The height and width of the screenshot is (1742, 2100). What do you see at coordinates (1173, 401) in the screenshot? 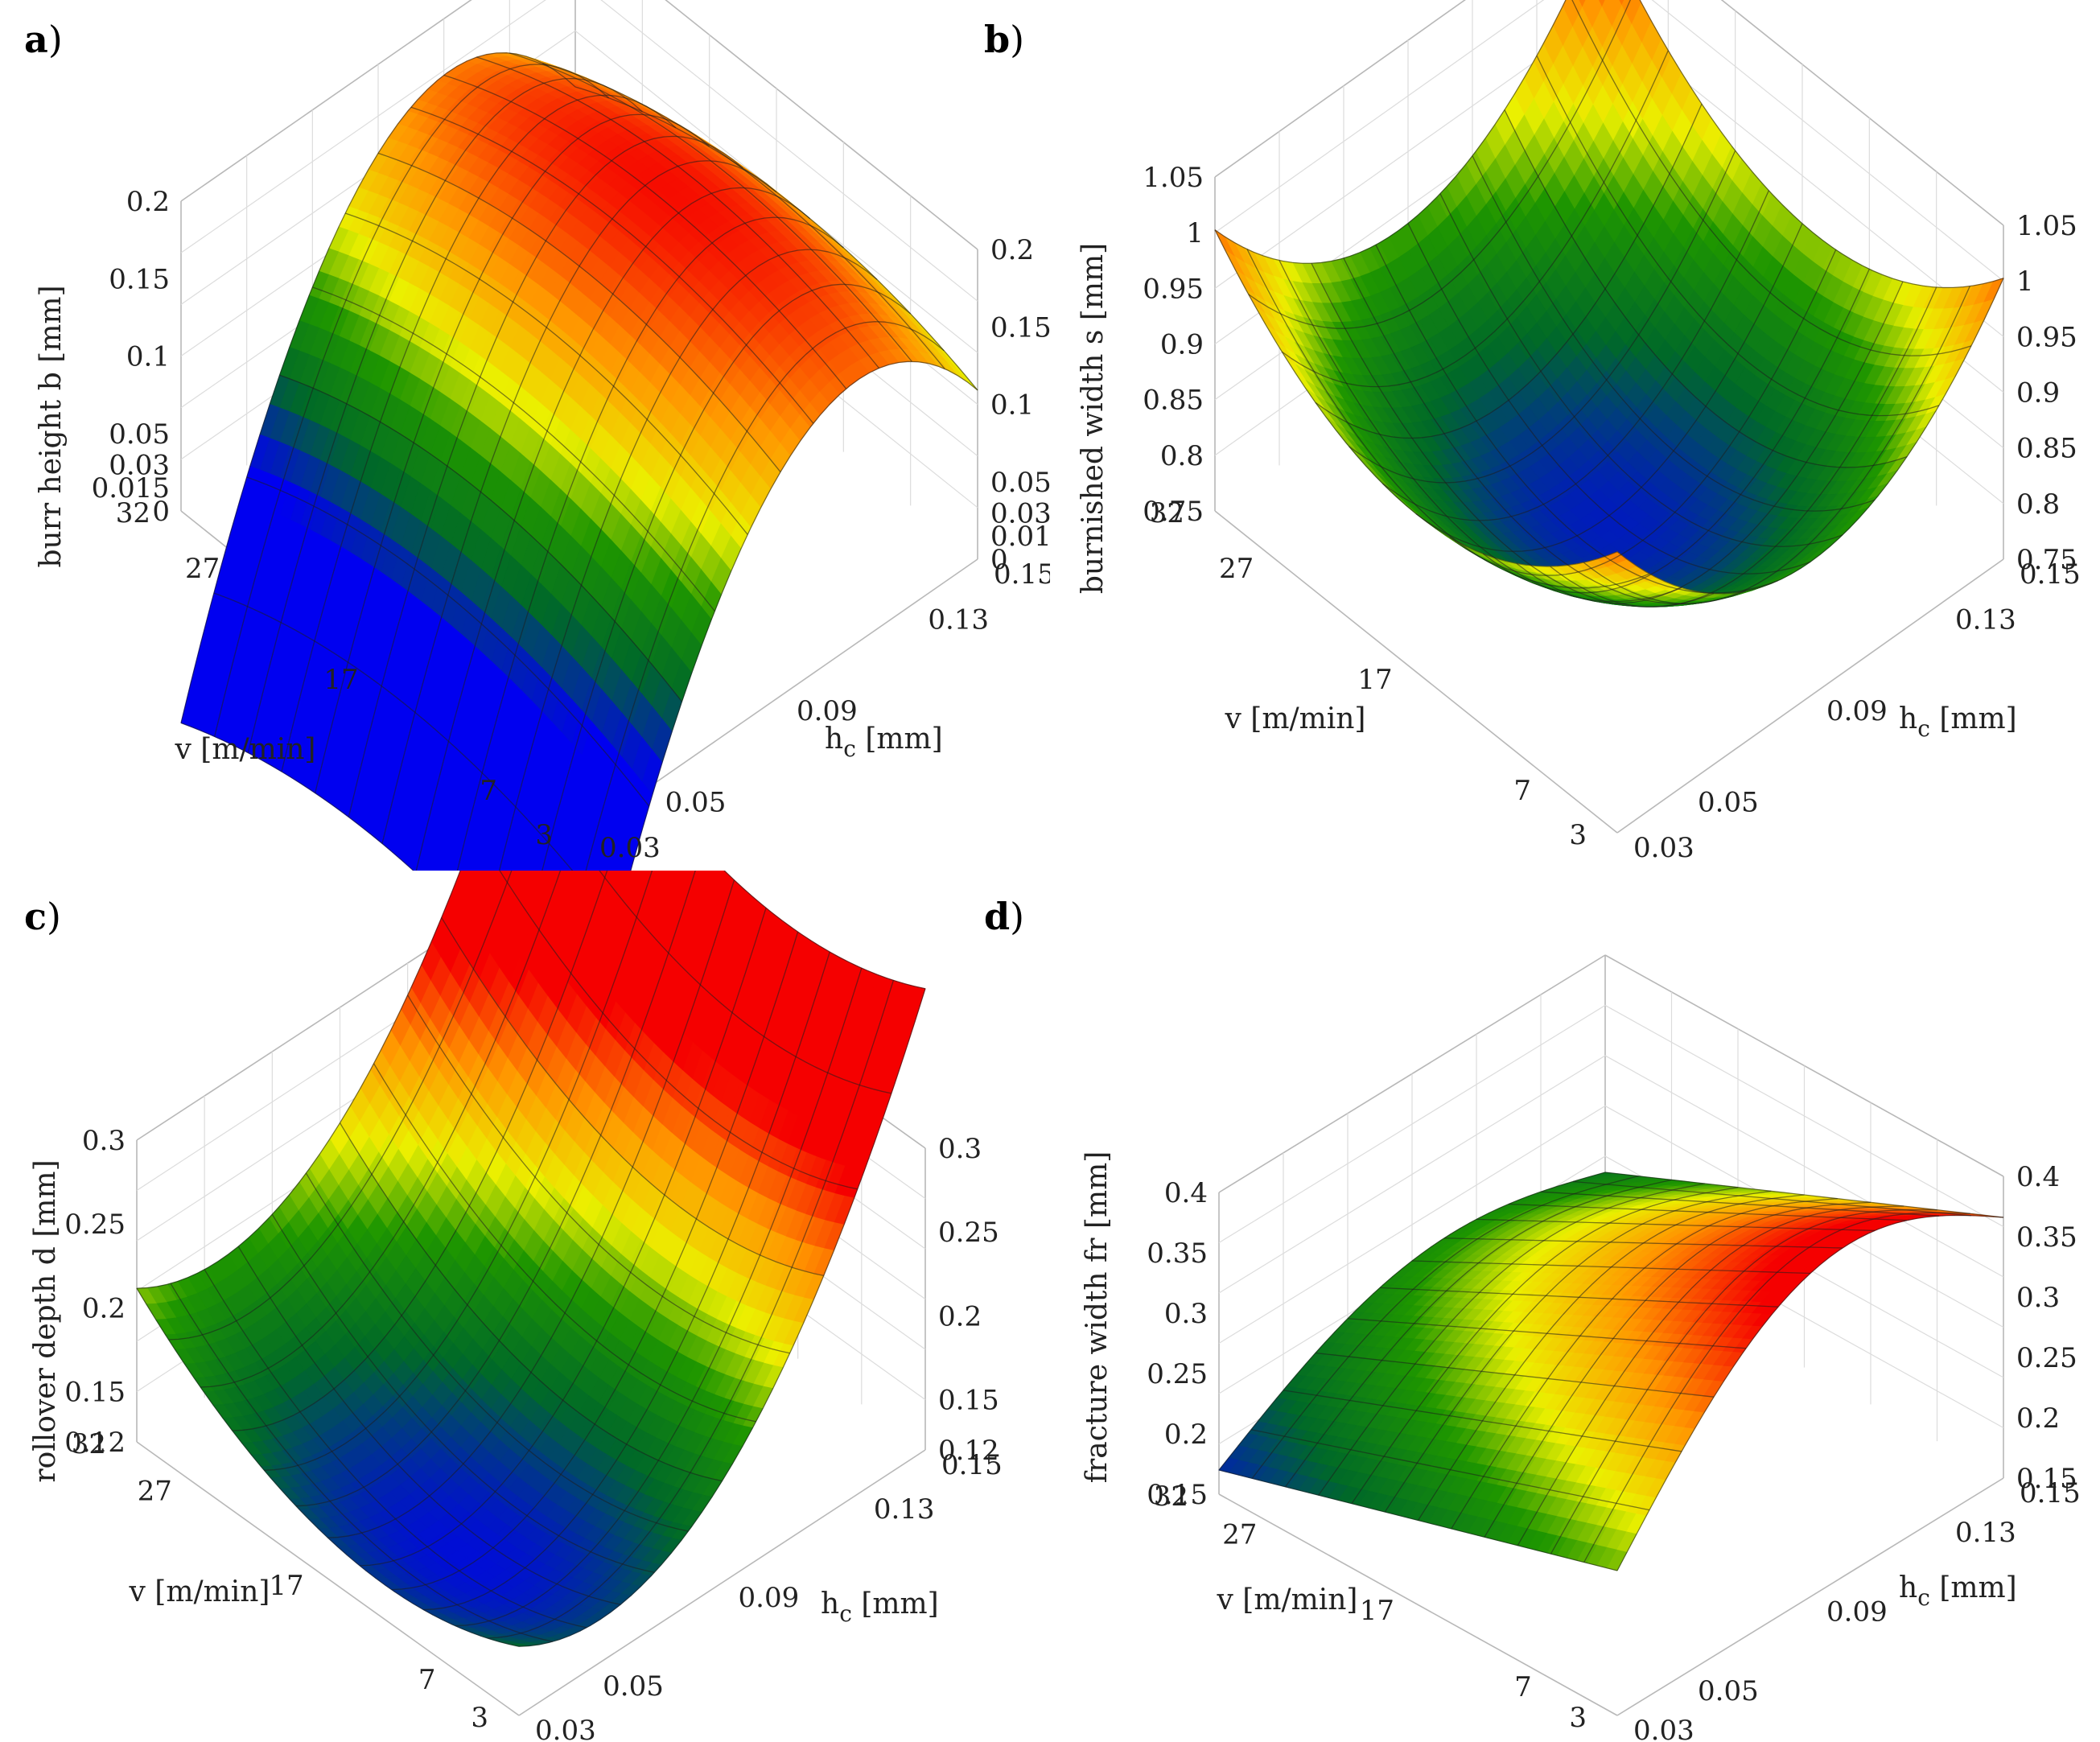
I see `z-tick-label-left: 0.85` at bounding box center [1173, 401].